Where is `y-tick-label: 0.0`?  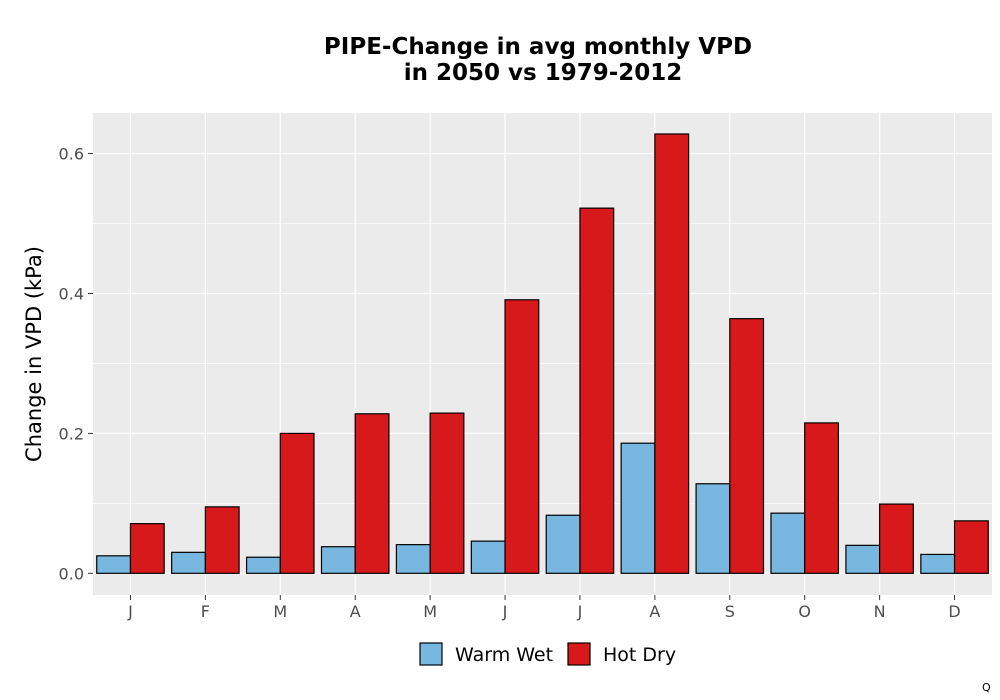 y-tick-label: 0.0 is located at coordinates (71, 573).